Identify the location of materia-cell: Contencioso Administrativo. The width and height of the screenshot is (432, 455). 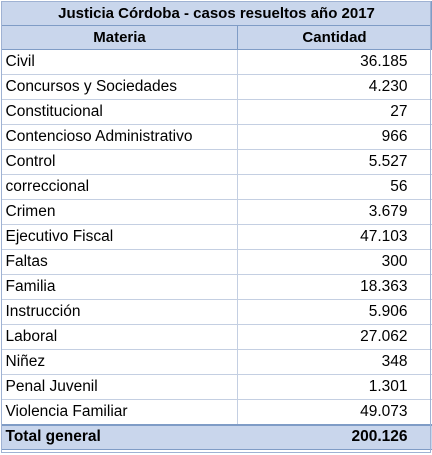
(119, 137).